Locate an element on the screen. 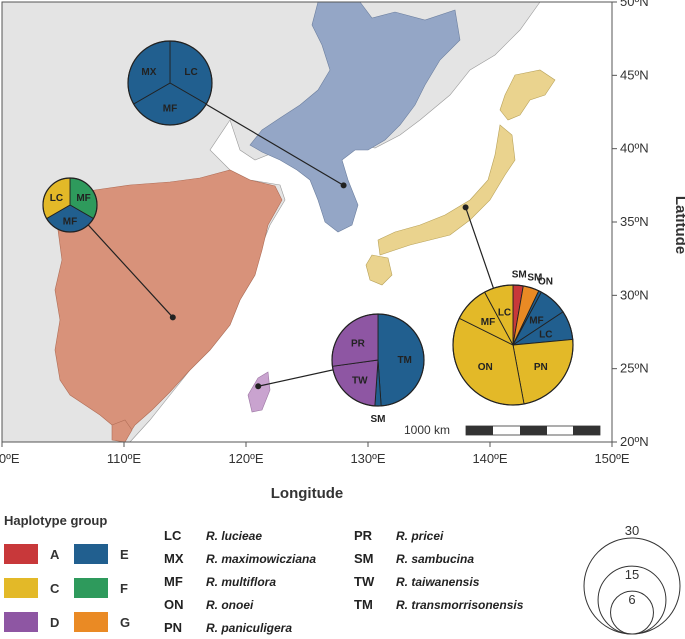 The width and height of the screenshot is (685, 639). pie-slice-label: PN is located at coordinates (541, 367).